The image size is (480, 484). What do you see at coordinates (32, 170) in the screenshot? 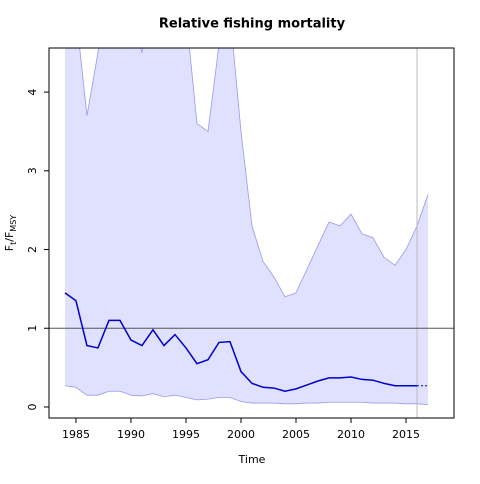
I see `y-tick-label: 3` at bounding box center [32, 170].